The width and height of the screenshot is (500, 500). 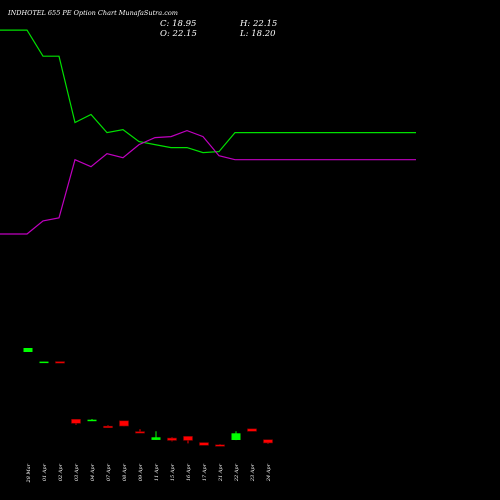 I want to click on x-tick-label: 28 Mar, so click(x=29, y=473).